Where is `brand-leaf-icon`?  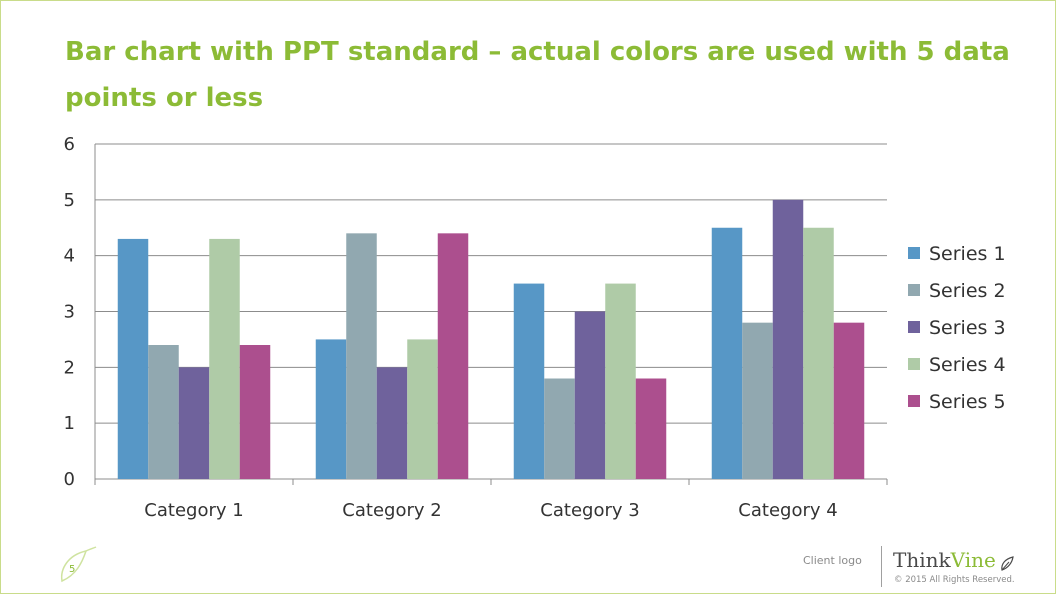 brand-leaf-icon is located at coordinates (1007, 563).